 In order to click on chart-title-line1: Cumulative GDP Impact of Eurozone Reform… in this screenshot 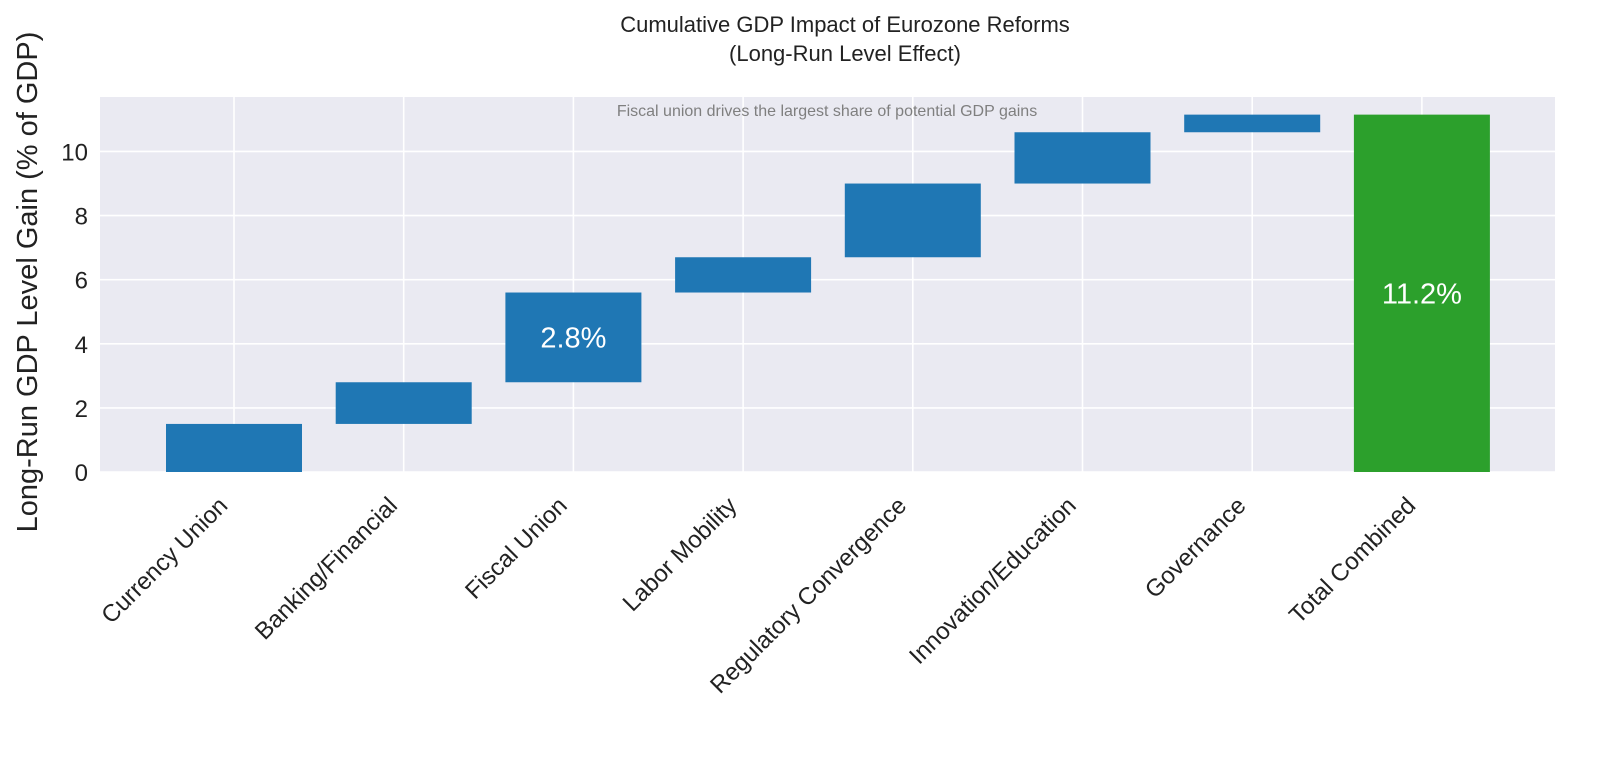, I will do `click(845, 24)`.